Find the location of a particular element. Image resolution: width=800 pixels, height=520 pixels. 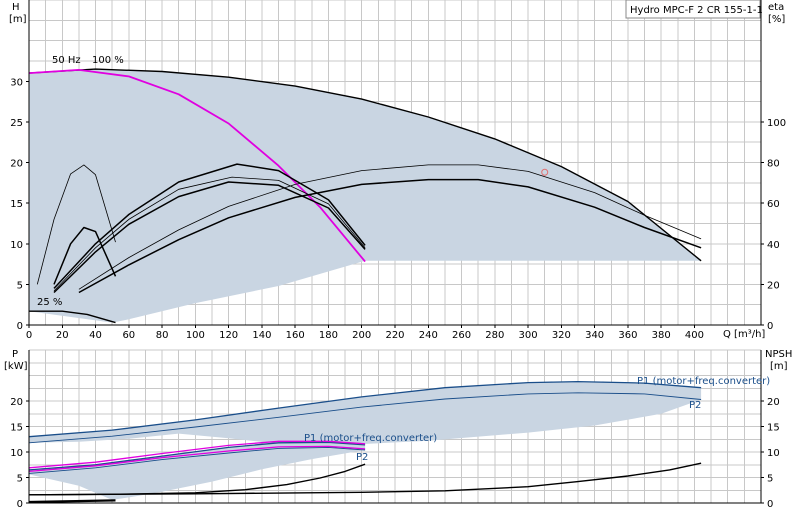

right-tick-label: 10 is located at coordinates (773, 453).